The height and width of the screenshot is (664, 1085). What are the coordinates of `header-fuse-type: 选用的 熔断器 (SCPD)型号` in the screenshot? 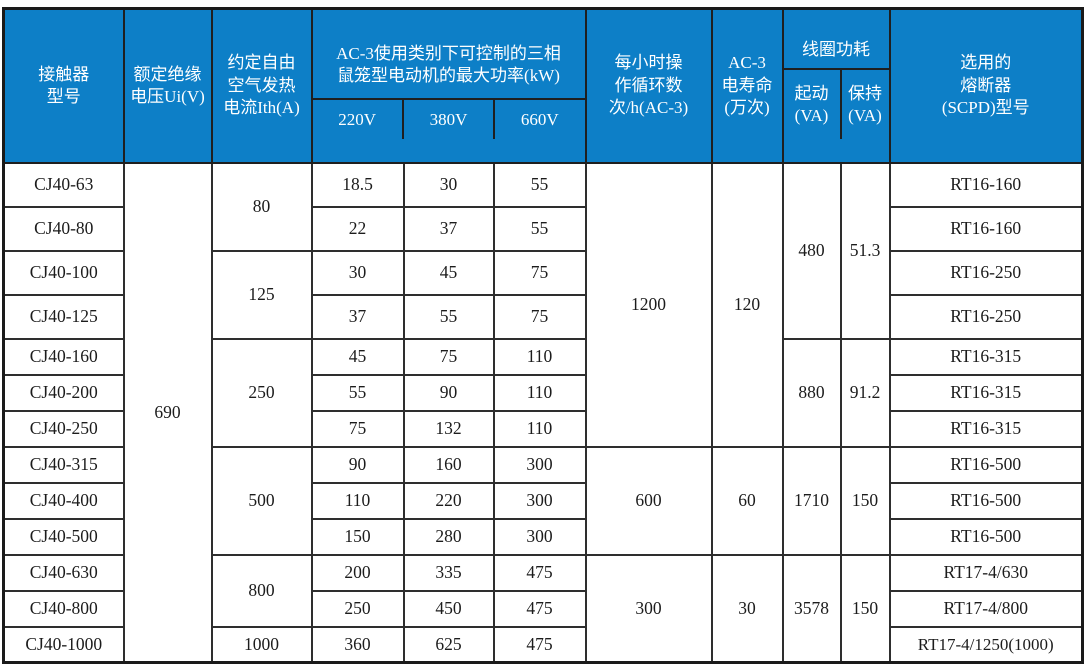 It's located at (986, 85).